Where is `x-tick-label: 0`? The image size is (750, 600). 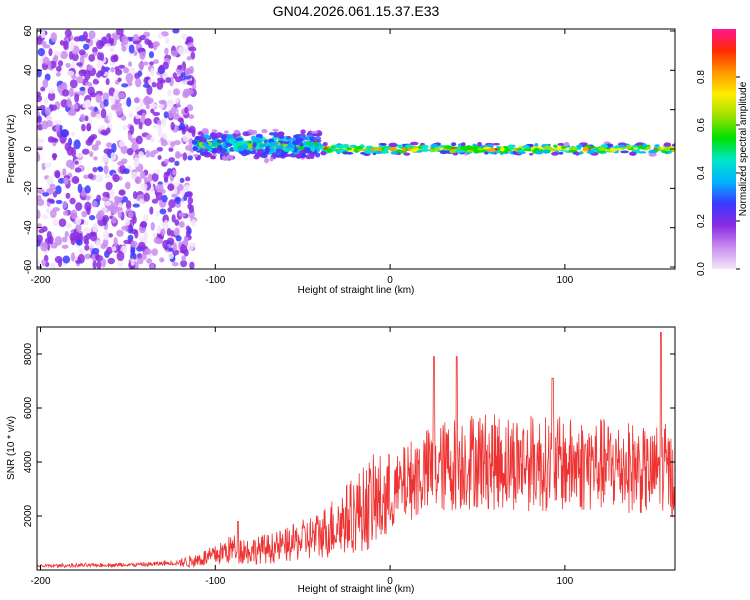 x-tick-label: 0 is located at coordinates (390, 581).